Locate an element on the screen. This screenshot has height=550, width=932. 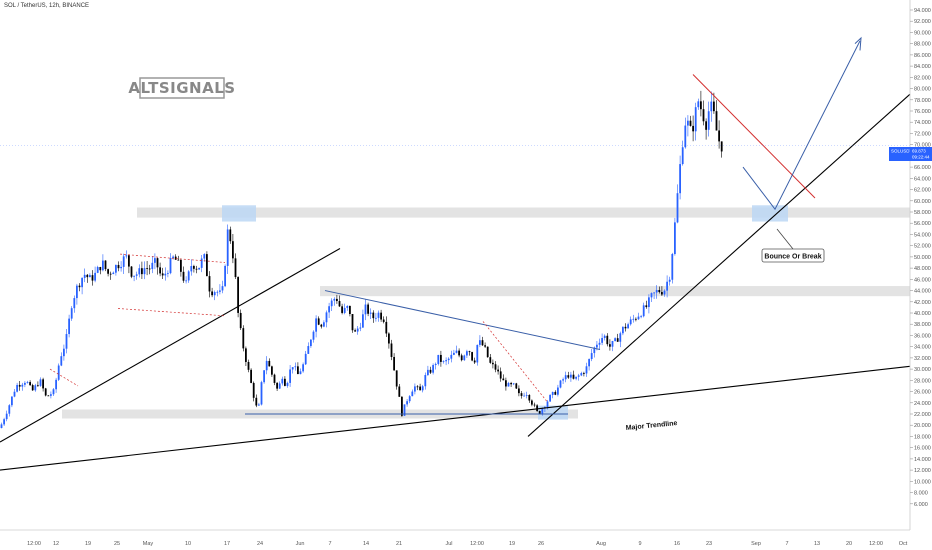
x-tick-label-21: 7 is located at coordinates (786, 544).